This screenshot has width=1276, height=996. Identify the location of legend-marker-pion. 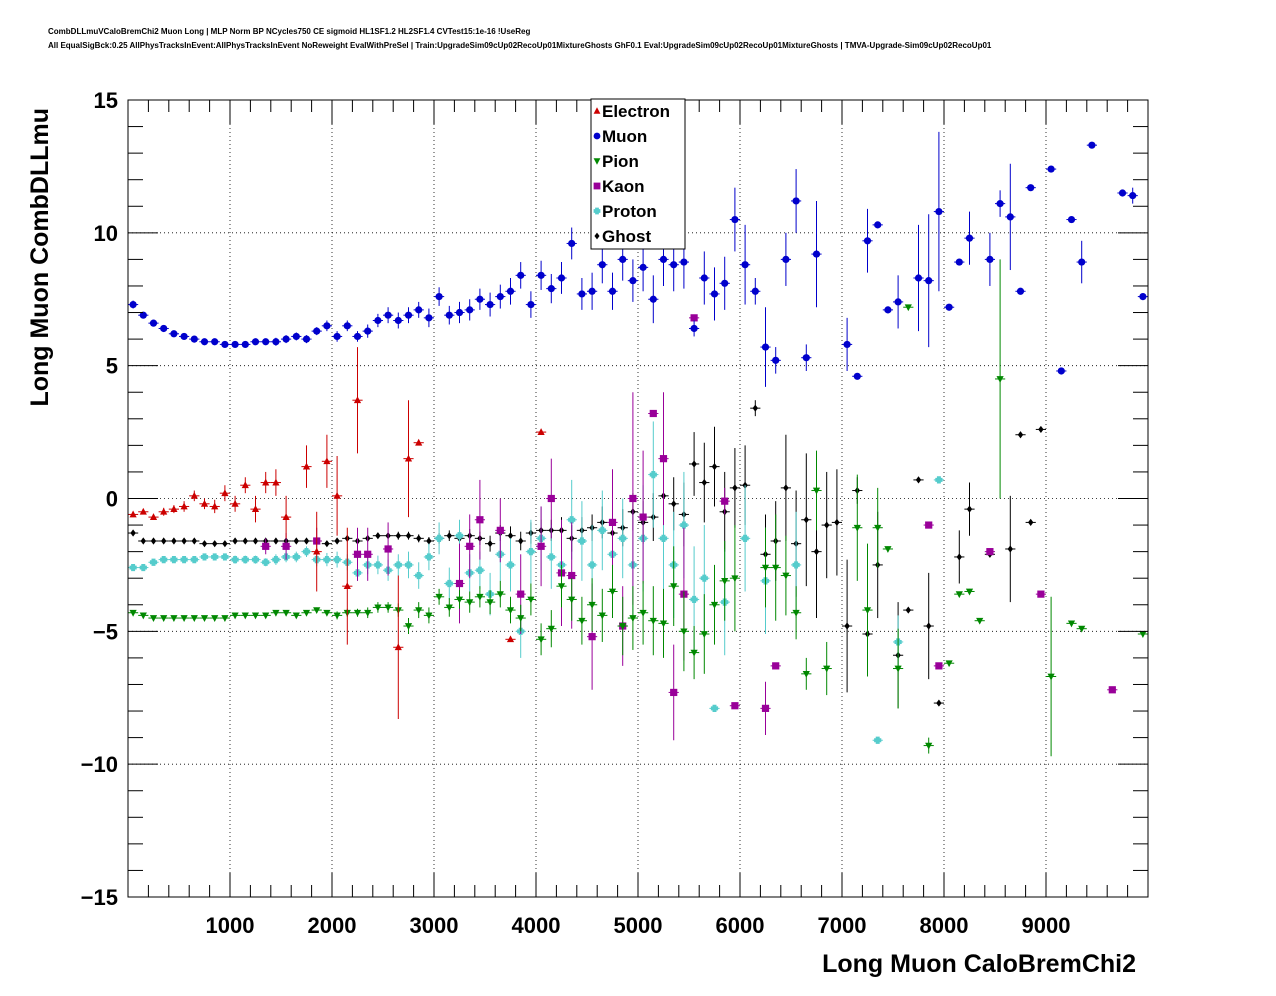
(597, 161).